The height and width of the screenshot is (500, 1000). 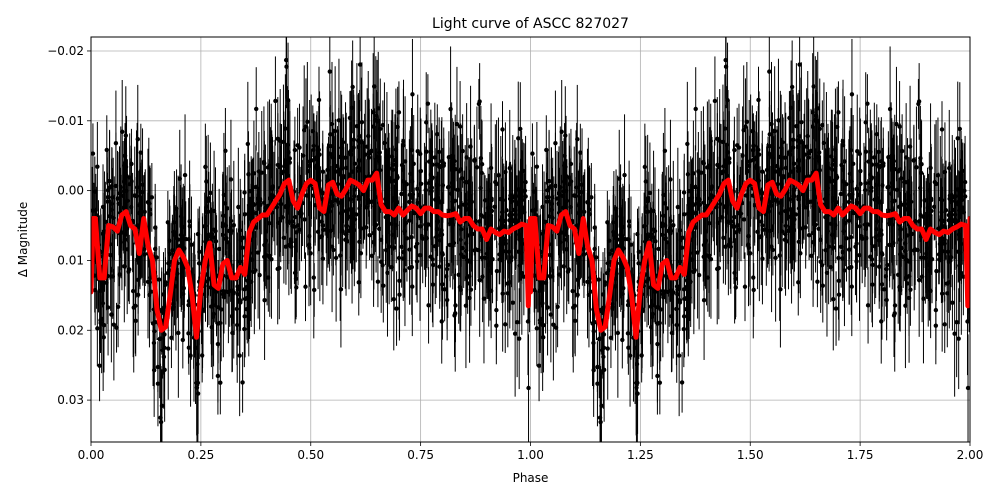 I want to click on y-tick-label: 0.00, so click(x=70, y=191).